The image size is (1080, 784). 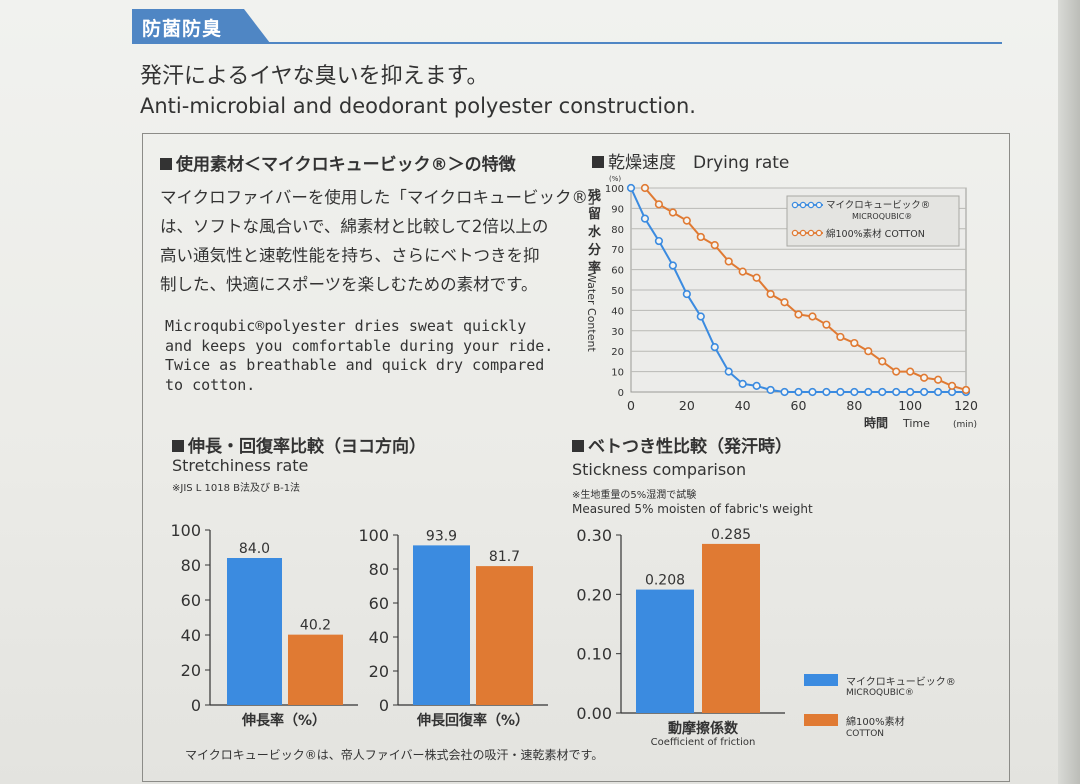 What do you see at coordinates (472, 720) in the screenshot?
I see `bar-x-label: 伸長回復率（%）` at bounding box center [472, 720].